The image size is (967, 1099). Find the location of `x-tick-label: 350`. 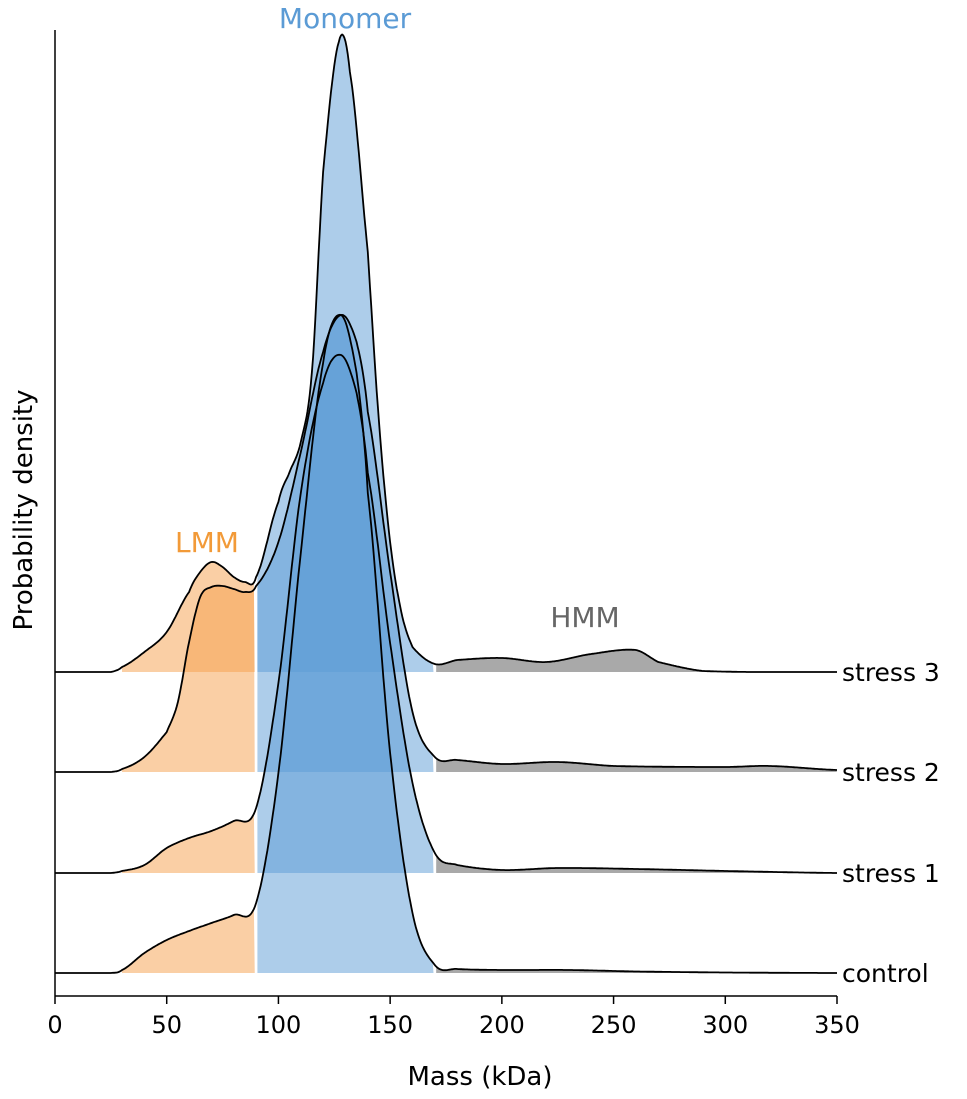

x-tick-label: 350 is located at coordinates (837, 1025).